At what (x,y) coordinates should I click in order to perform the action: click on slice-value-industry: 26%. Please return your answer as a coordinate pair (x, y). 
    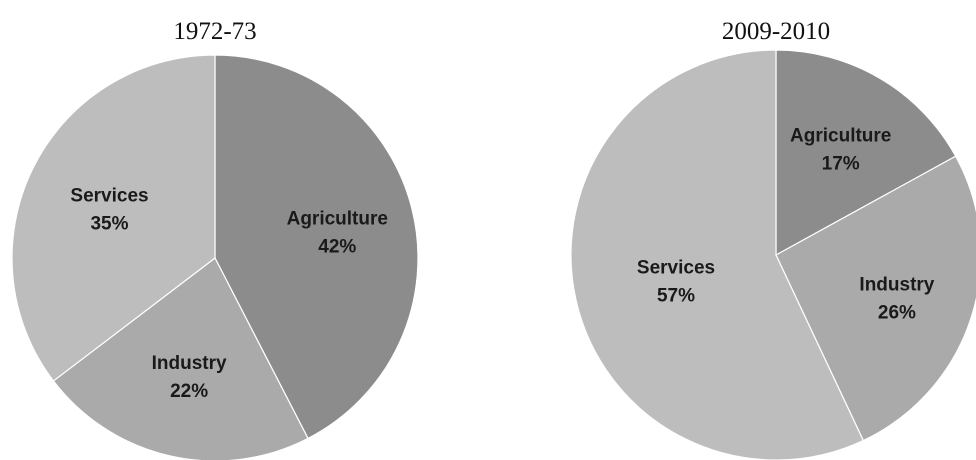
    Looking at the image, I should click on (897, 312).